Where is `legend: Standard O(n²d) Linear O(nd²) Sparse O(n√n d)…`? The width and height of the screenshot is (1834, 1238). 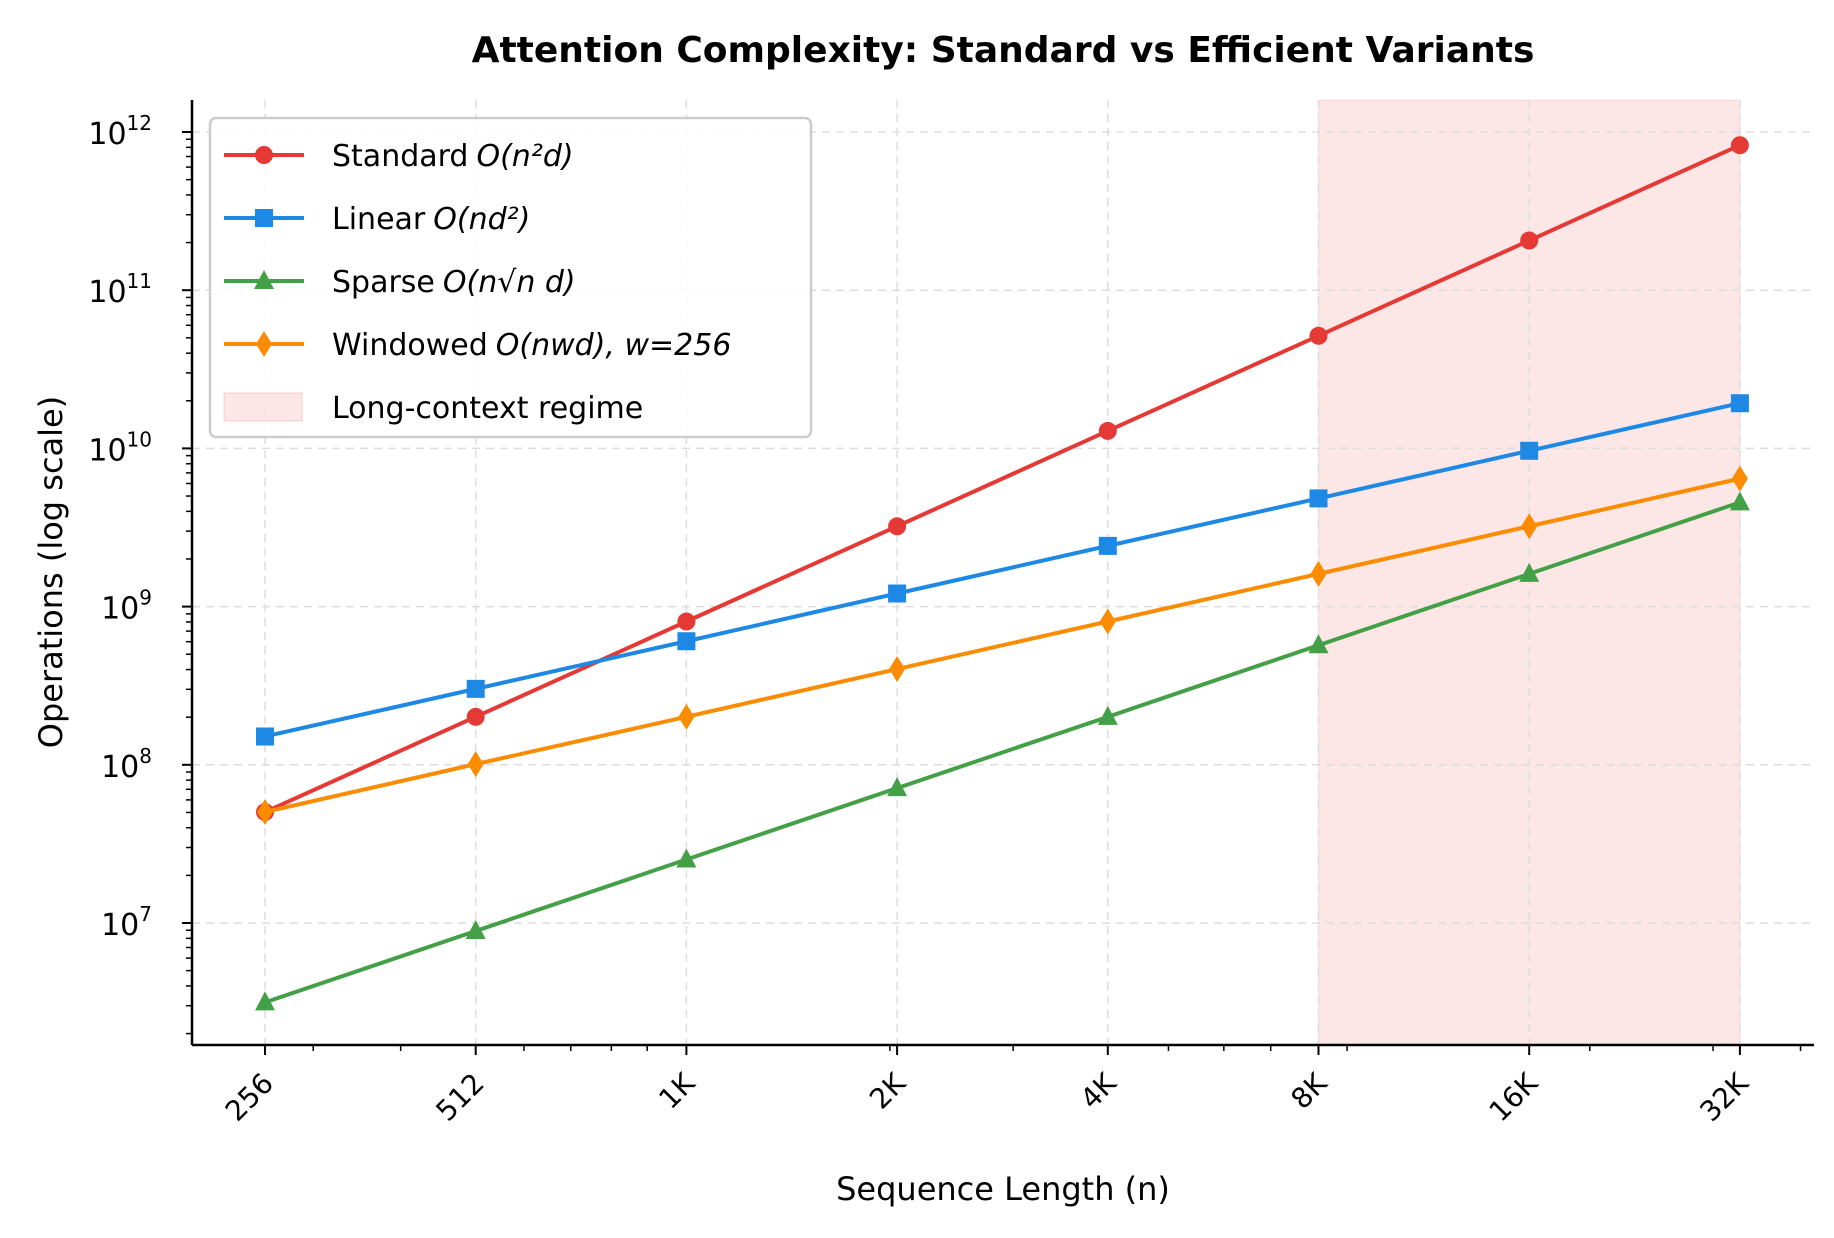 legend: Standard O(n²d) Linear O(nd²) Sparse O(n√n d)… is located at coordinates (510, 277).